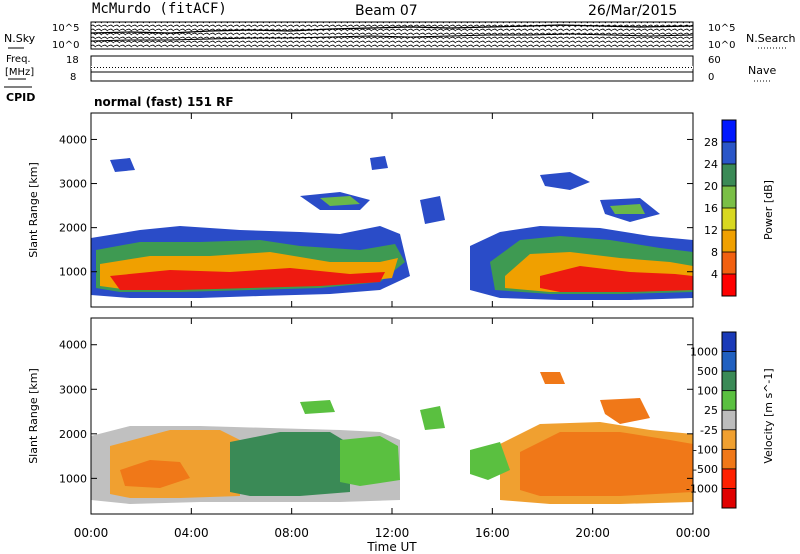  I want to click on noise-left-top-tick: 10^5, so click(65, 28).